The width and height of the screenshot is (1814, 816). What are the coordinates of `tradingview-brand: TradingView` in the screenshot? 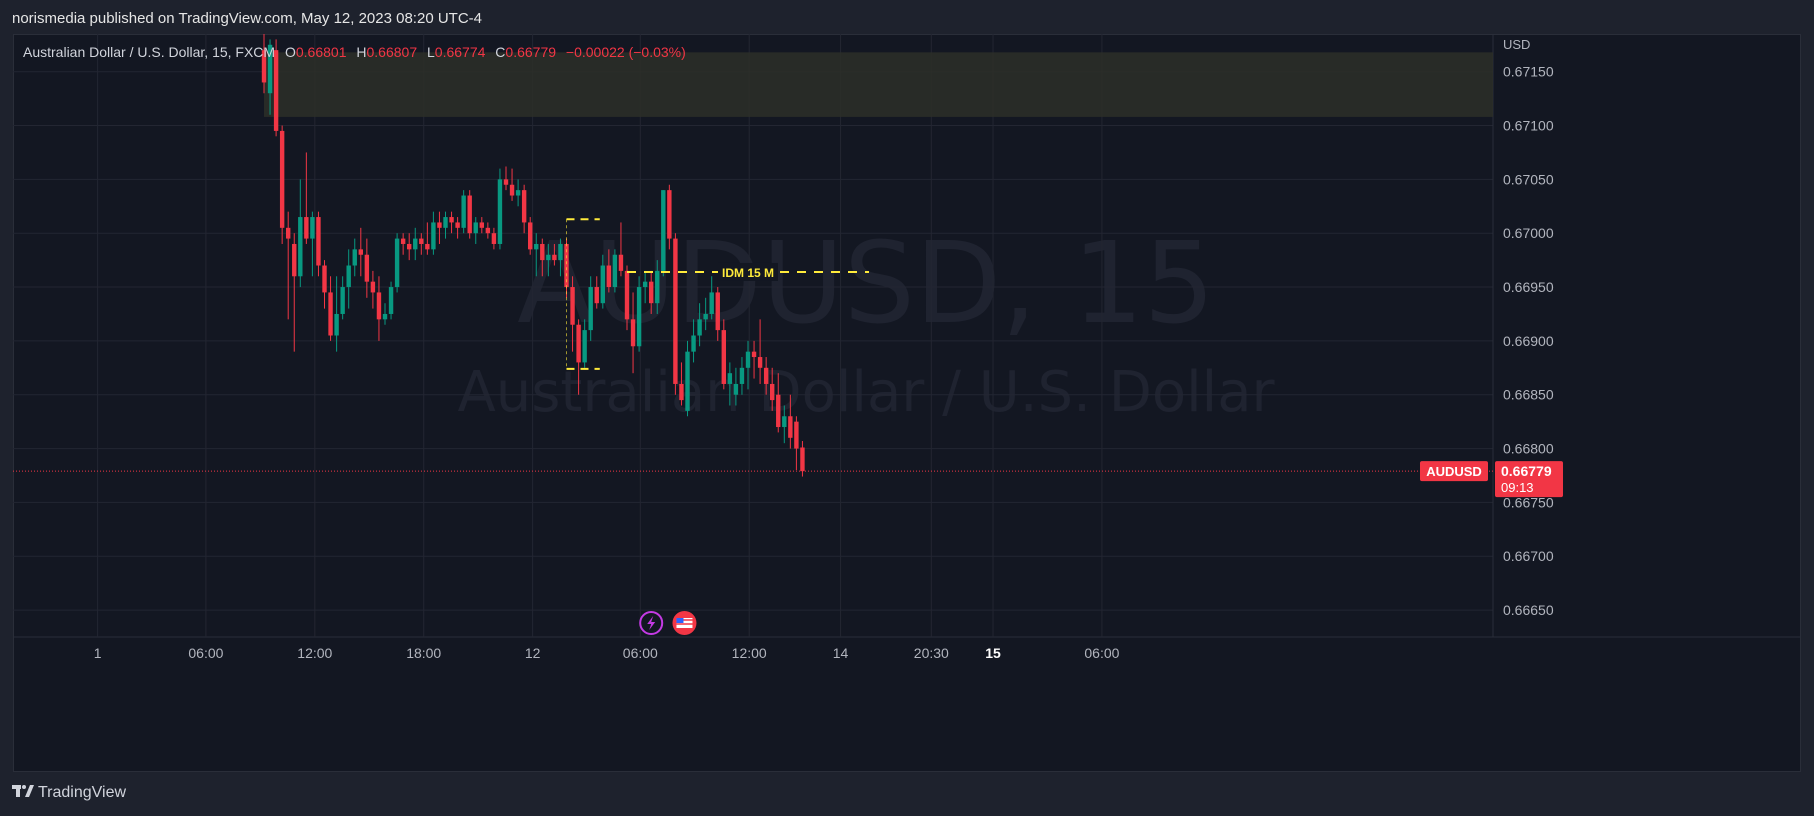 It's located at (69, 793).